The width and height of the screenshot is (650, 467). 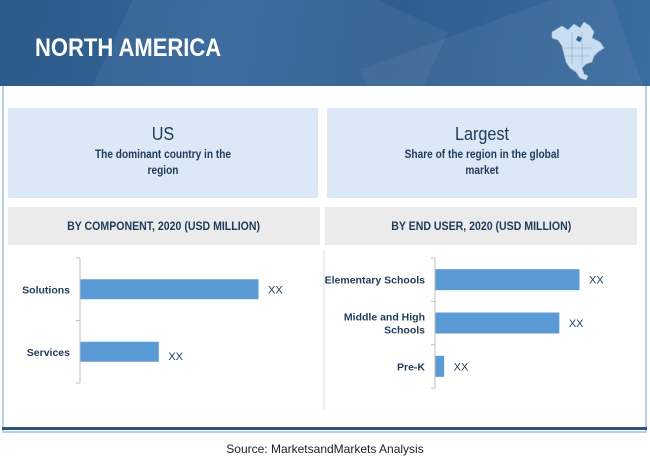 What do you see at coordinates (497, 323) in the screenshot?
I see `bar-middle-and-high-schools` at bounding box center [497, 323].